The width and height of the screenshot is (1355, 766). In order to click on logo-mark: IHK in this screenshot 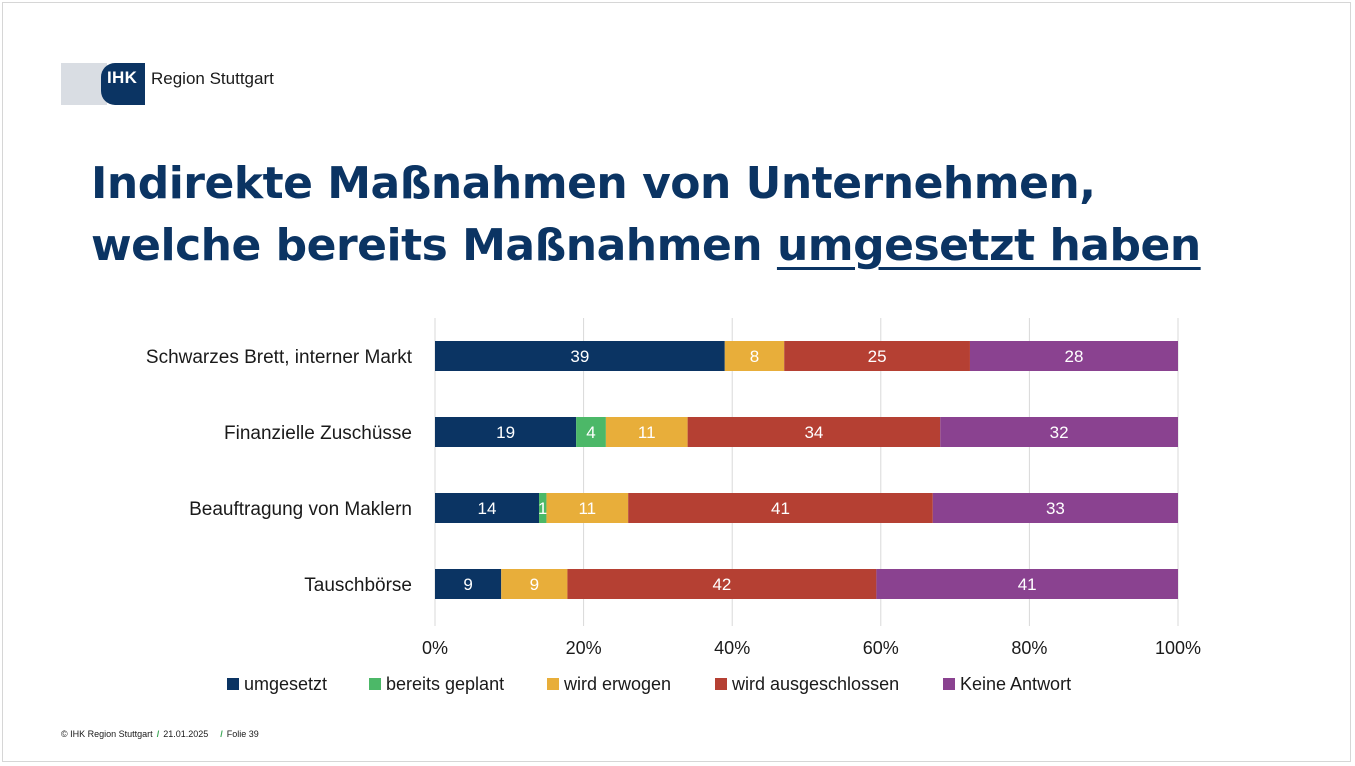, I will do `click(122, 77)`.